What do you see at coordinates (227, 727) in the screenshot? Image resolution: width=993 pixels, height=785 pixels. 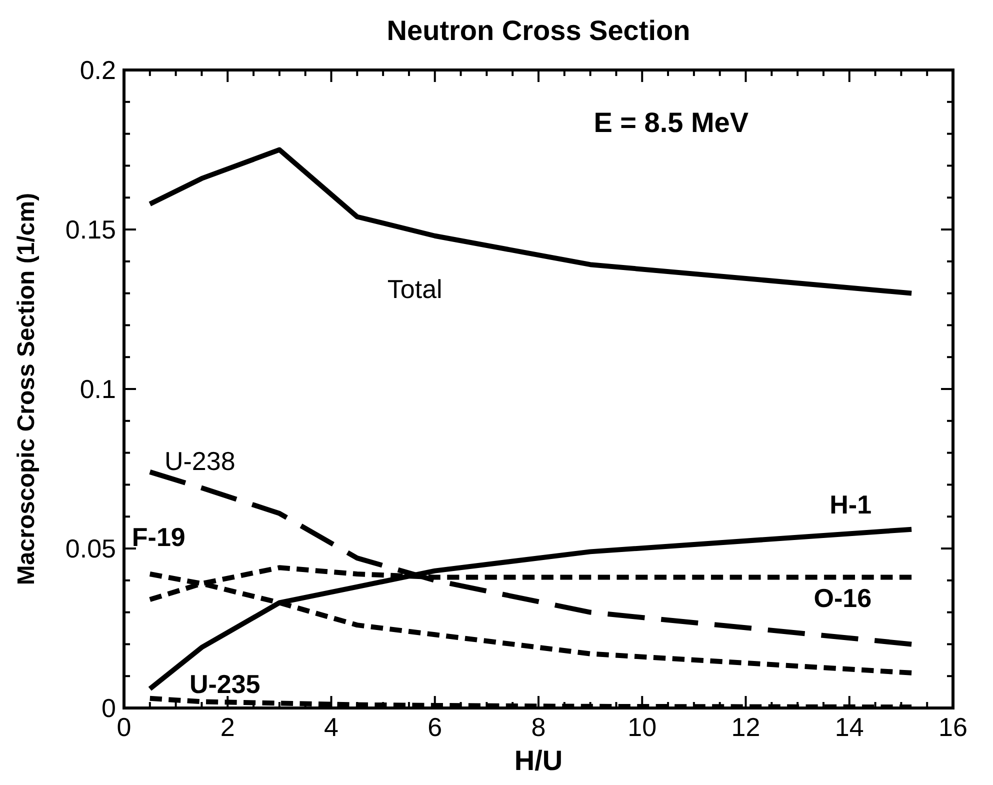 I see `x-tick-label: 2` at bounding box center [227, 727].